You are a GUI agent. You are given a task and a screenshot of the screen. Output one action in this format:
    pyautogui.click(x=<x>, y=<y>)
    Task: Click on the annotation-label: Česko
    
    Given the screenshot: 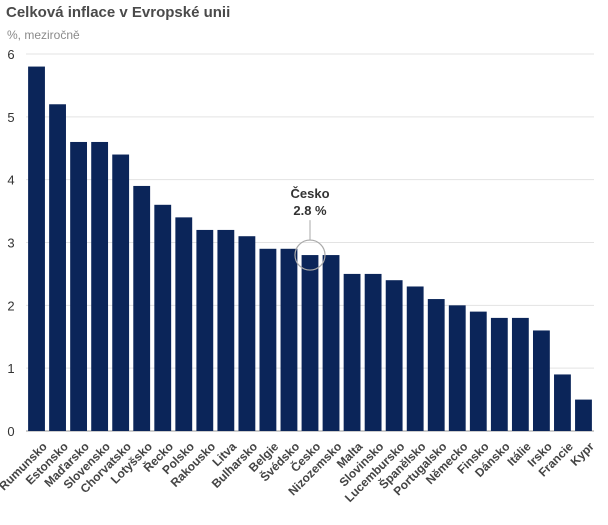 What is the action you would take?
    pyautogui.click(x=309, y=193)
    